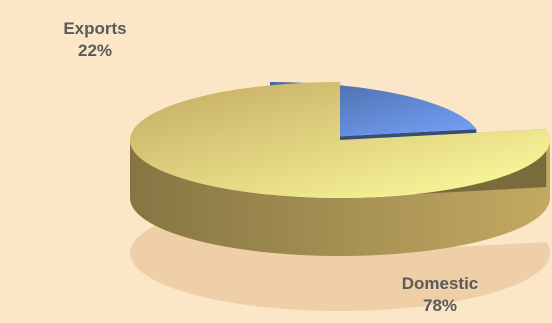 The height and width of the screenshot is (323, 552). What do you see at coordinates (95, 40) in the screenshot?
I see `slice-label-exports: Exports 22%` at bounding box center [95, 40].